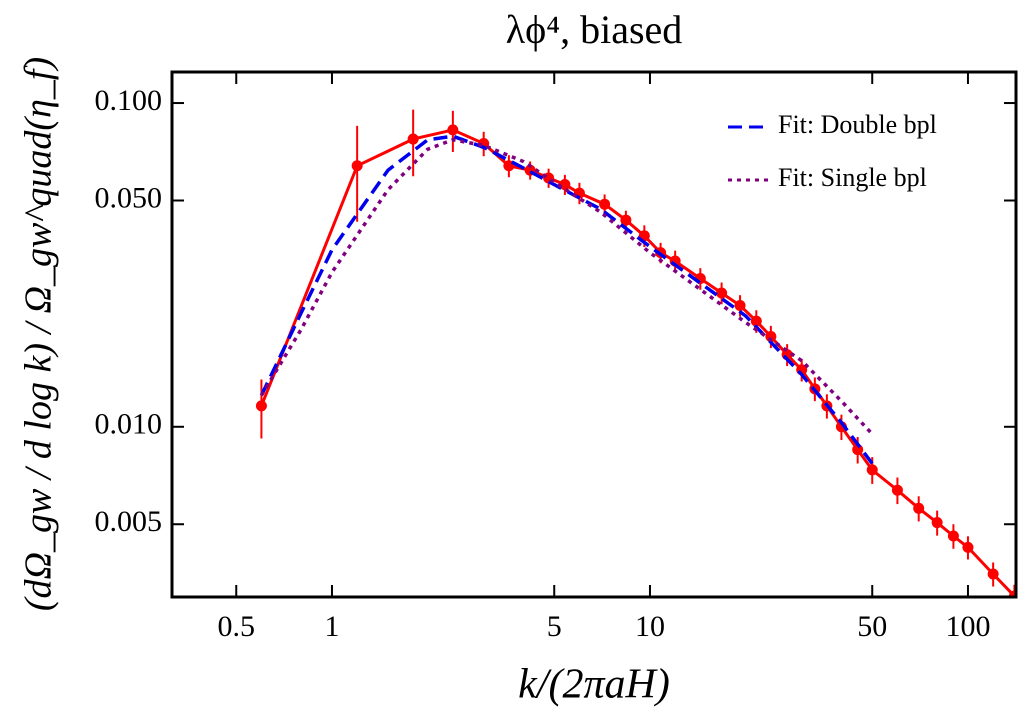 The image size is (1026, 724). I want to click on y-axis-label: (dΩ_gw / d log k) / Ω_gw^quad(η_f), so click(39, 334).